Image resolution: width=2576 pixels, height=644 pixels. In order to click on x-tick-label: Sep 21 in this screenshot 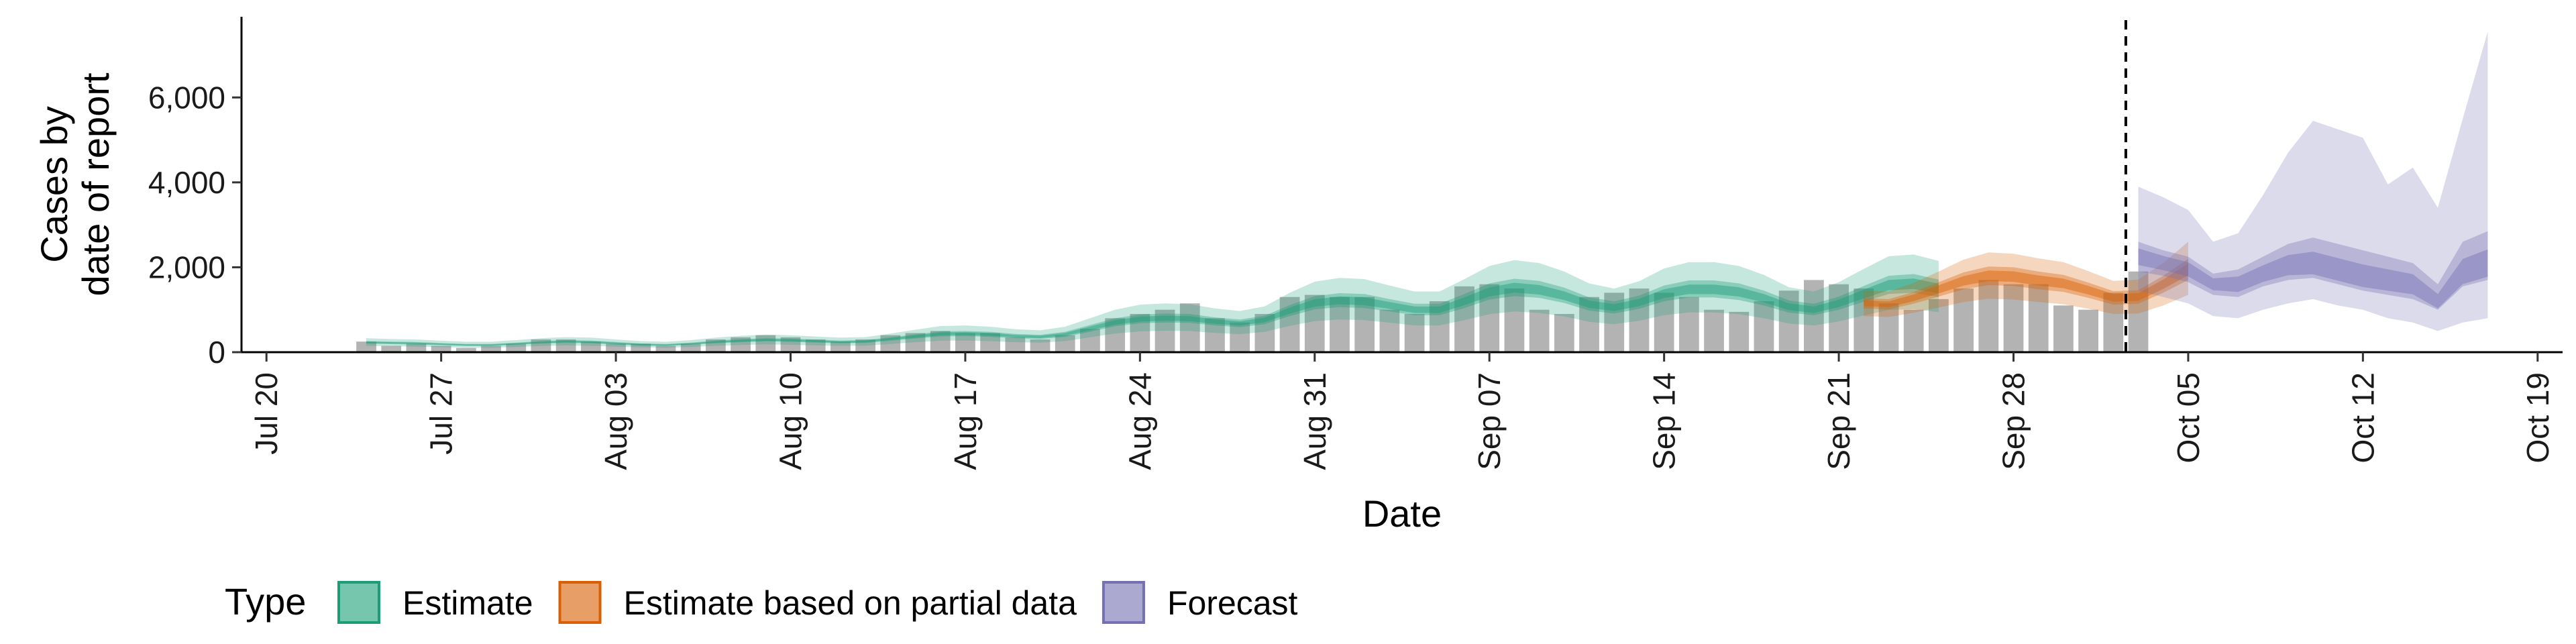, I will do `click(1838, 421)`.